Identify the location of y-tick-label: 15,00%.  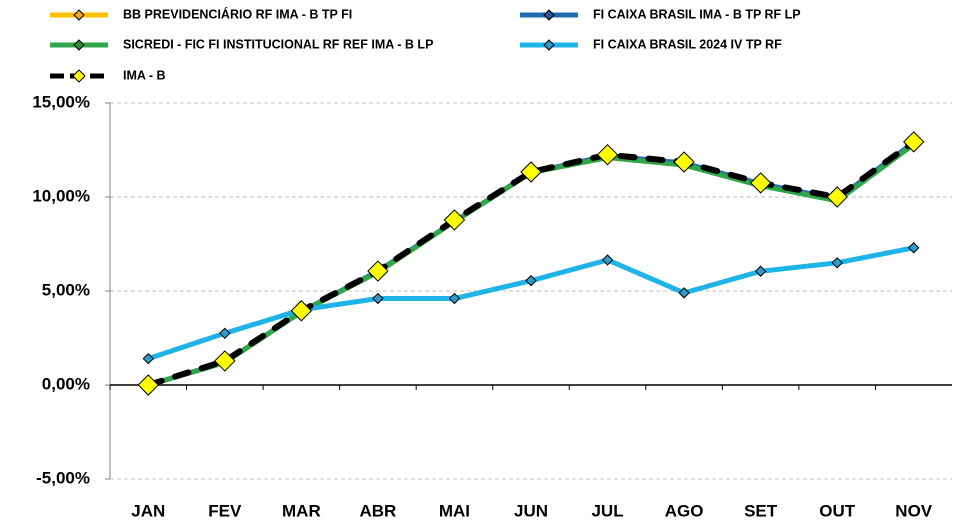
(61, 101).